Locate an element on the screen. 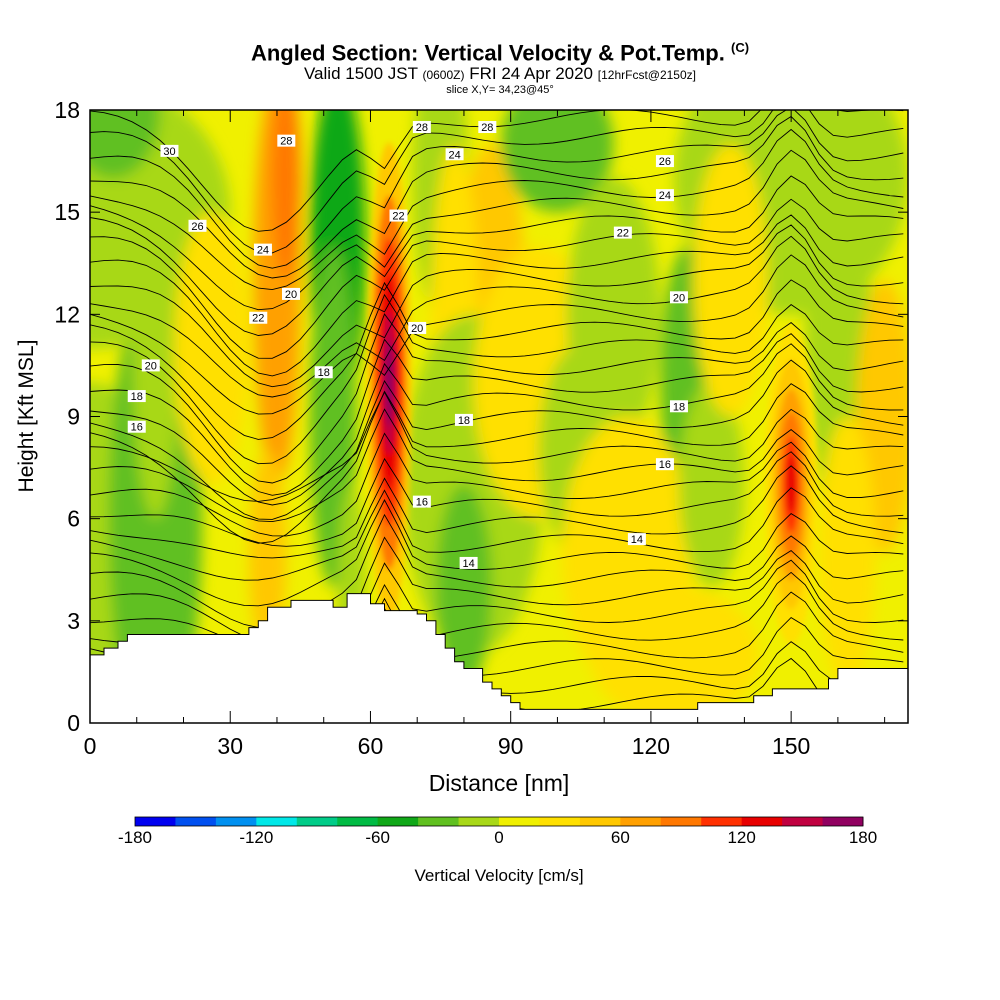 The width and height of the screenshot is (1000, 1000). colorbar-tick-label: 120 is located at coordinates (741, 837).